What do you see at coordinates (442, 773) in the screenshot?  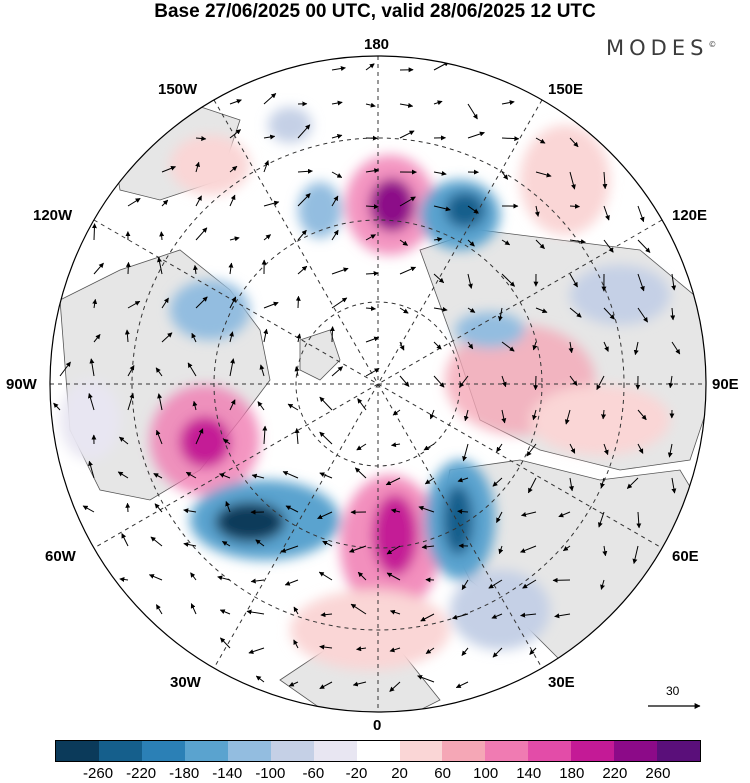 I see `colorbar-tick-label: 60` at bounding box center [442, 773].